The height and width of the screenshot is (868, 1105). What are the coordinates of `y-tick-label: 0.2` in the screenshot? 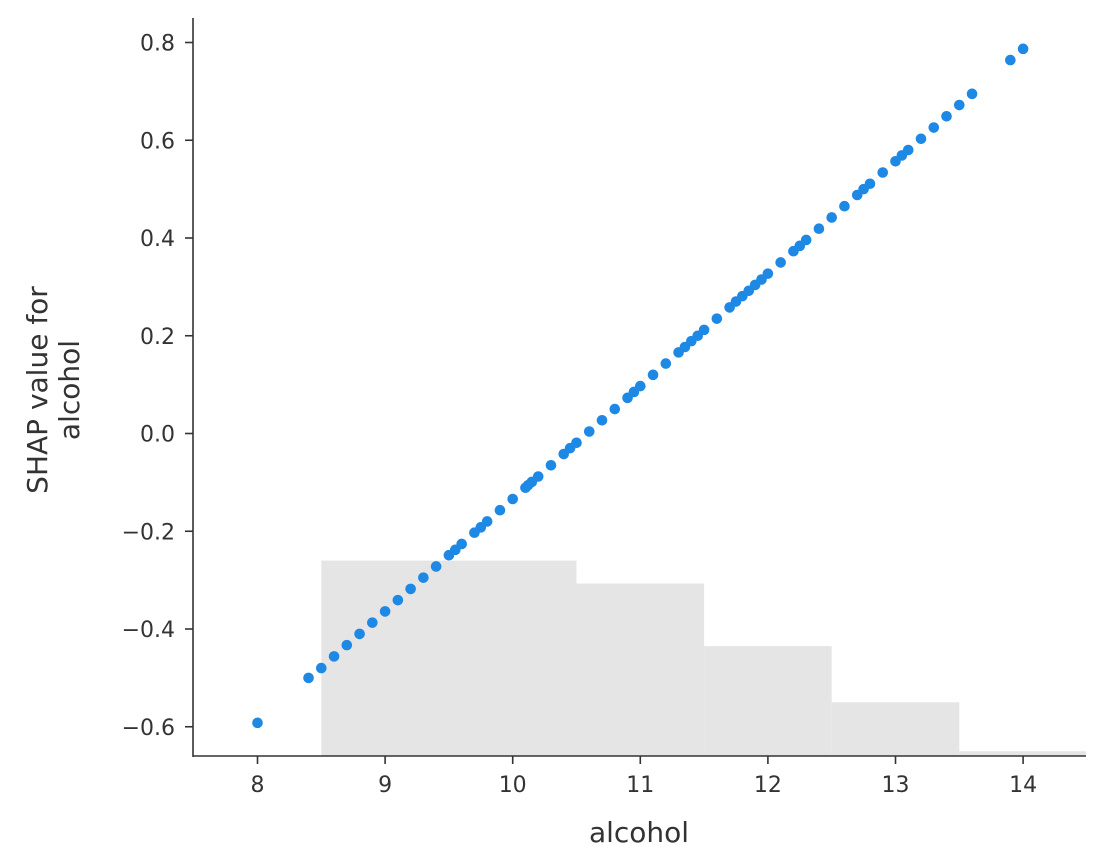 It's located at (157, 337).